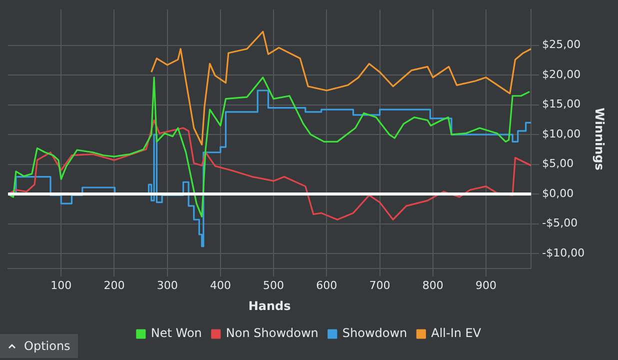 The image size is (618, 360). What do you see at coordinates (456, 333) in the screenshot?
I see `legend-label: All-In EV` at bounding box center [456, 333].